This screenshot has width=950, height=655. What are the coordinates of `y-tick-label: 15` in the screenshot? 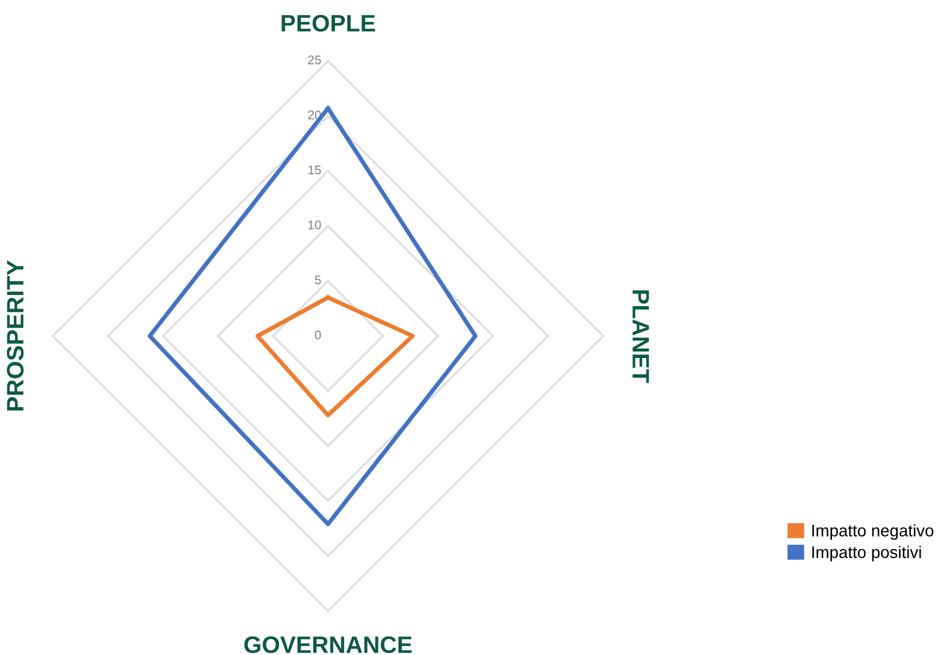 It's located at (314, 170).